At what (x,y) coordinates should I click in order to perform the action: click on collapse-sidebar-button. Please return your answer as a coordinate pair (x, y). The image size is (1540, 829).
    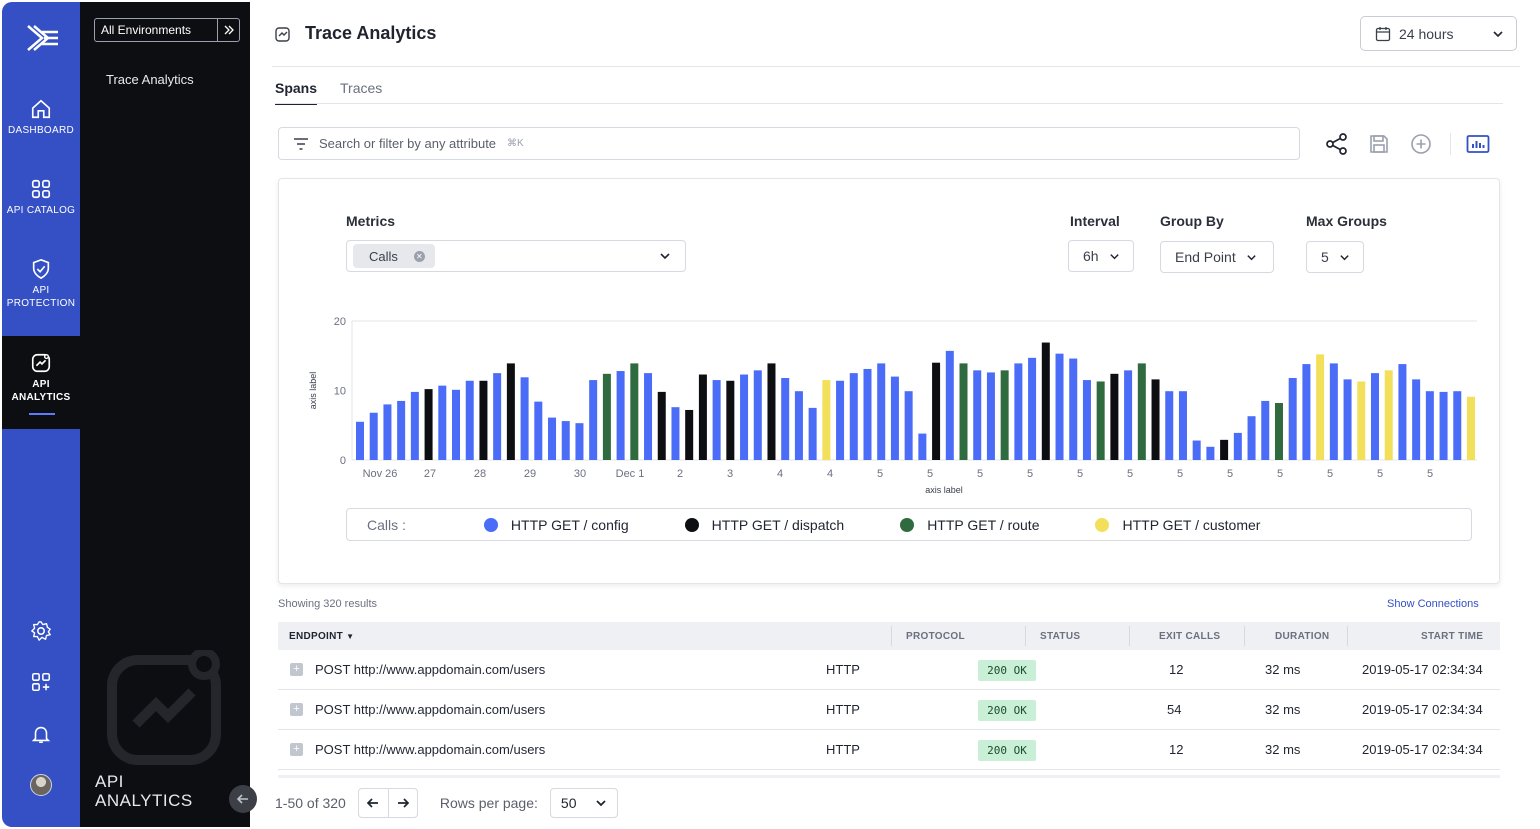
    Looking at the image, I should click on (243, 799).